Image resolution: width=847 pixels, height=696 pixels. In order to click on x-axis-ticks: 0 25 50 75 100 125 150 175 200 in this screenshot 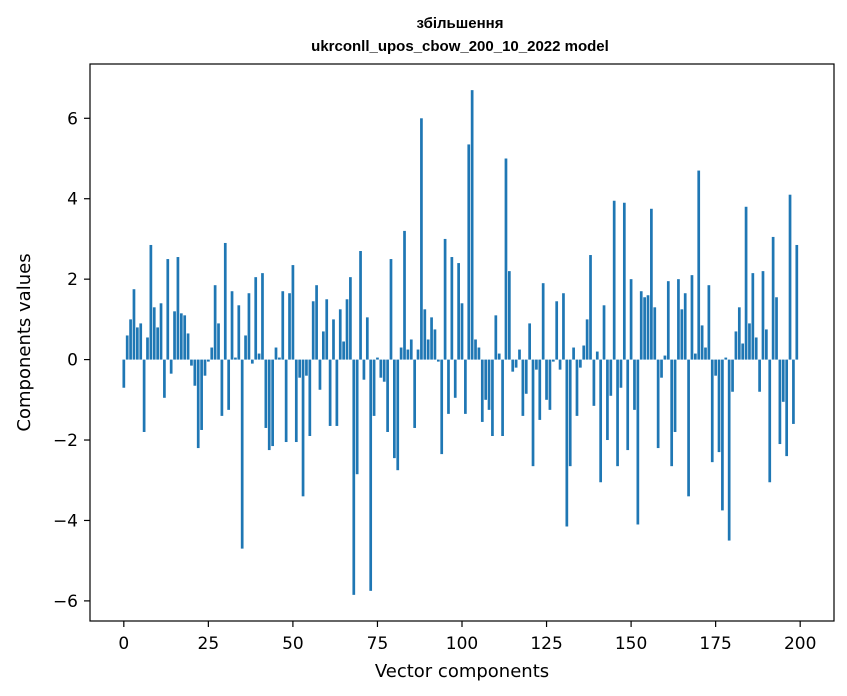, I will do `click(467, 637)`.